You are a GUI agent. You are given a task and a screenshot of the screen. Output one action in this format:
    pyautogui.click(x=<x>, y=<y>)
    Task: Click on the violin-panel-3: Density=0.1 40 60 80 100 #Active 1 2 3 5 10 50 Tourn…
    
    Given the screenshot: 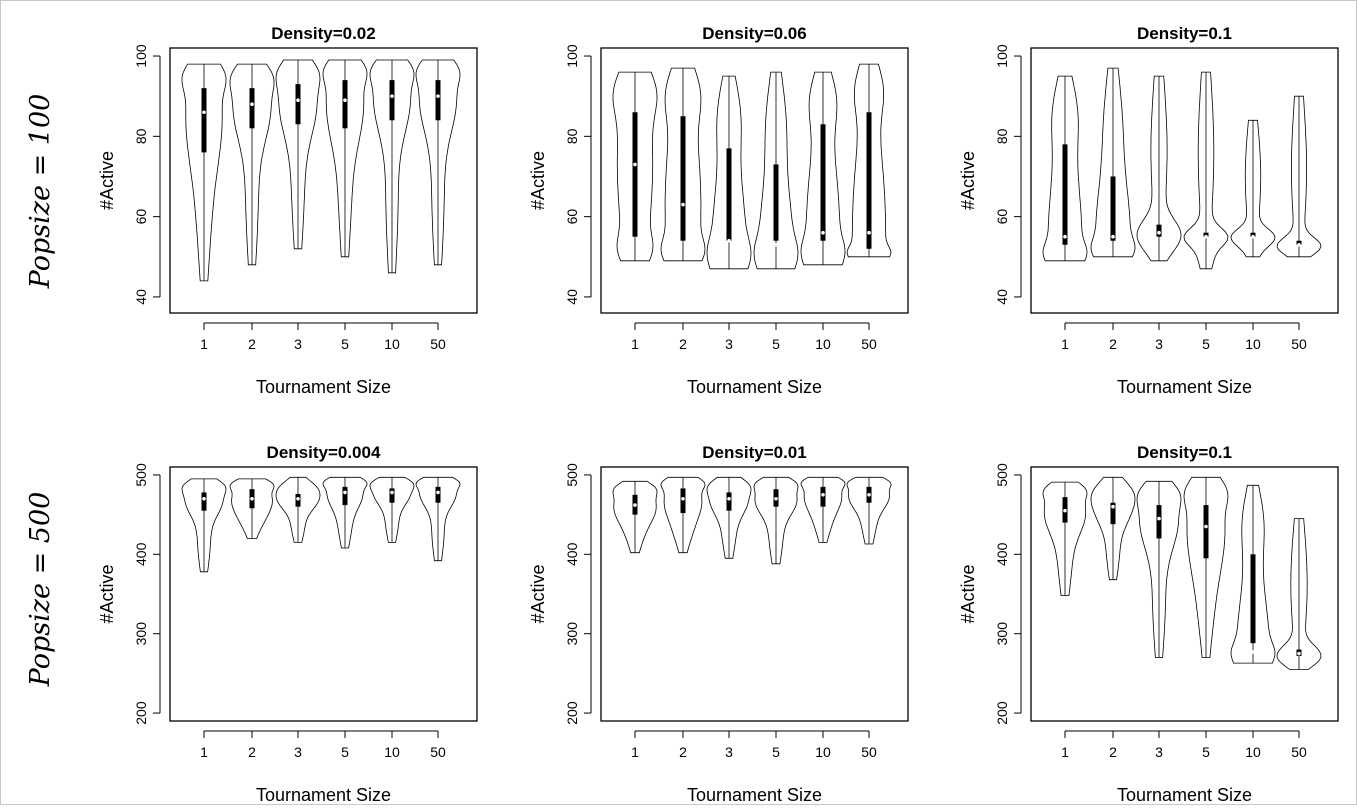 What is the action you would take?
    pyautogui.click(x=1148, y=210)
    